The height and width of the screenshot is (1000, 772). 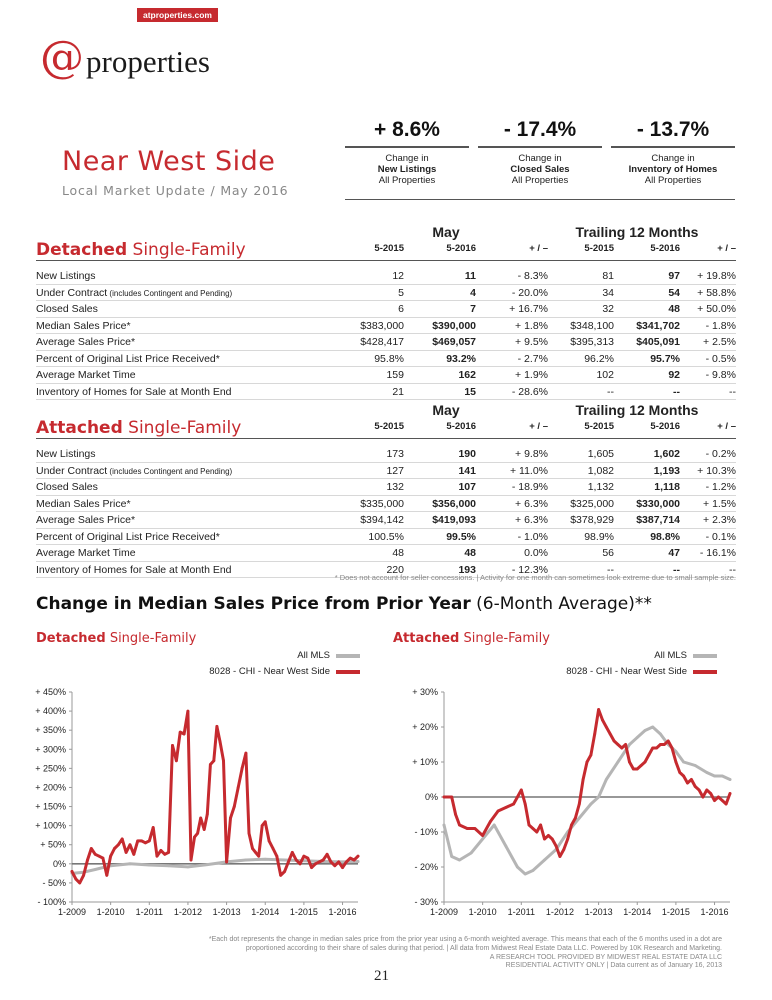 What do you see at coordinates (426, 867) in the screenshot?
I see `y-tick-label: - 20%` at bounding box center [426, 867].